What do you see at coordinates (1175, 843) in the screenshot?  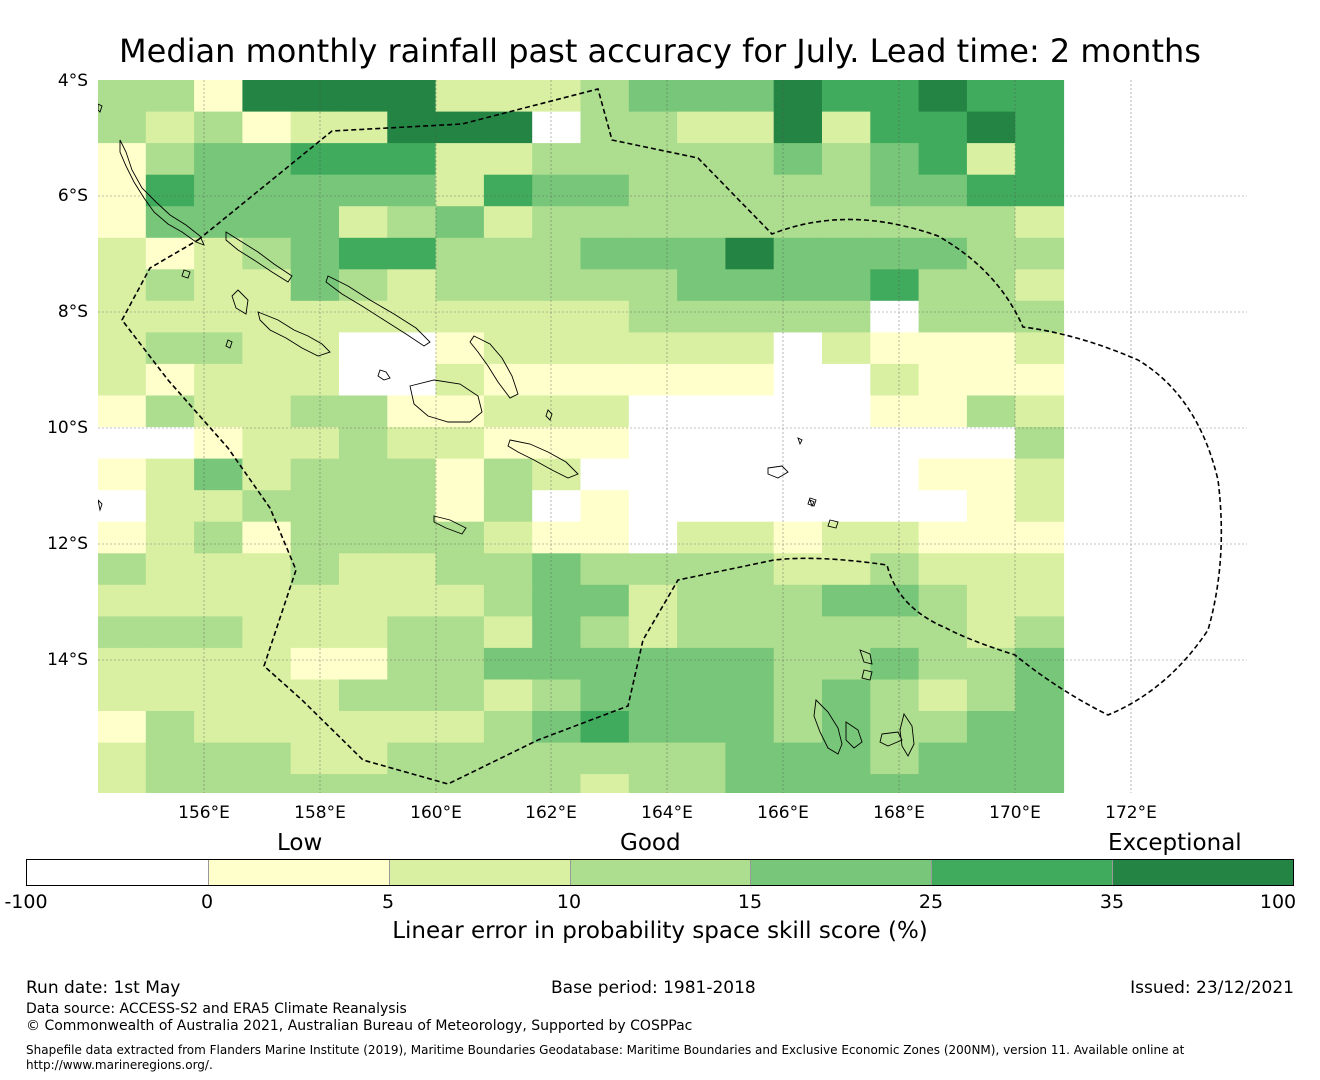 I see `legend-category-exceptional: Exceptional` at bounding box center [1175, 843].